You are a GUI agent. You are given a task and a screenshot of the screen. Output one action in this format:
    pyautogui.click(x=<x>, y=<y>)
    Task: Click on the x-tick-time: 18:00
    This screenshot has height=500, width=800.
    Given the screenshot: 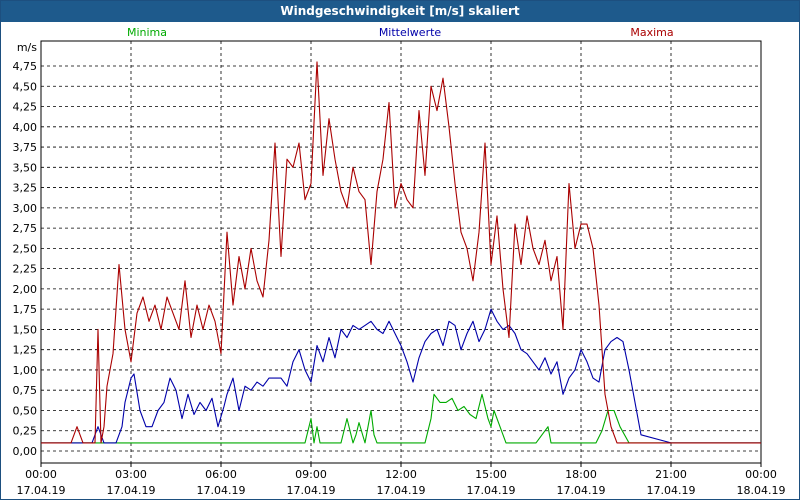 What is the action you would take?
    pyautogui.click(x=581, y=474)
    